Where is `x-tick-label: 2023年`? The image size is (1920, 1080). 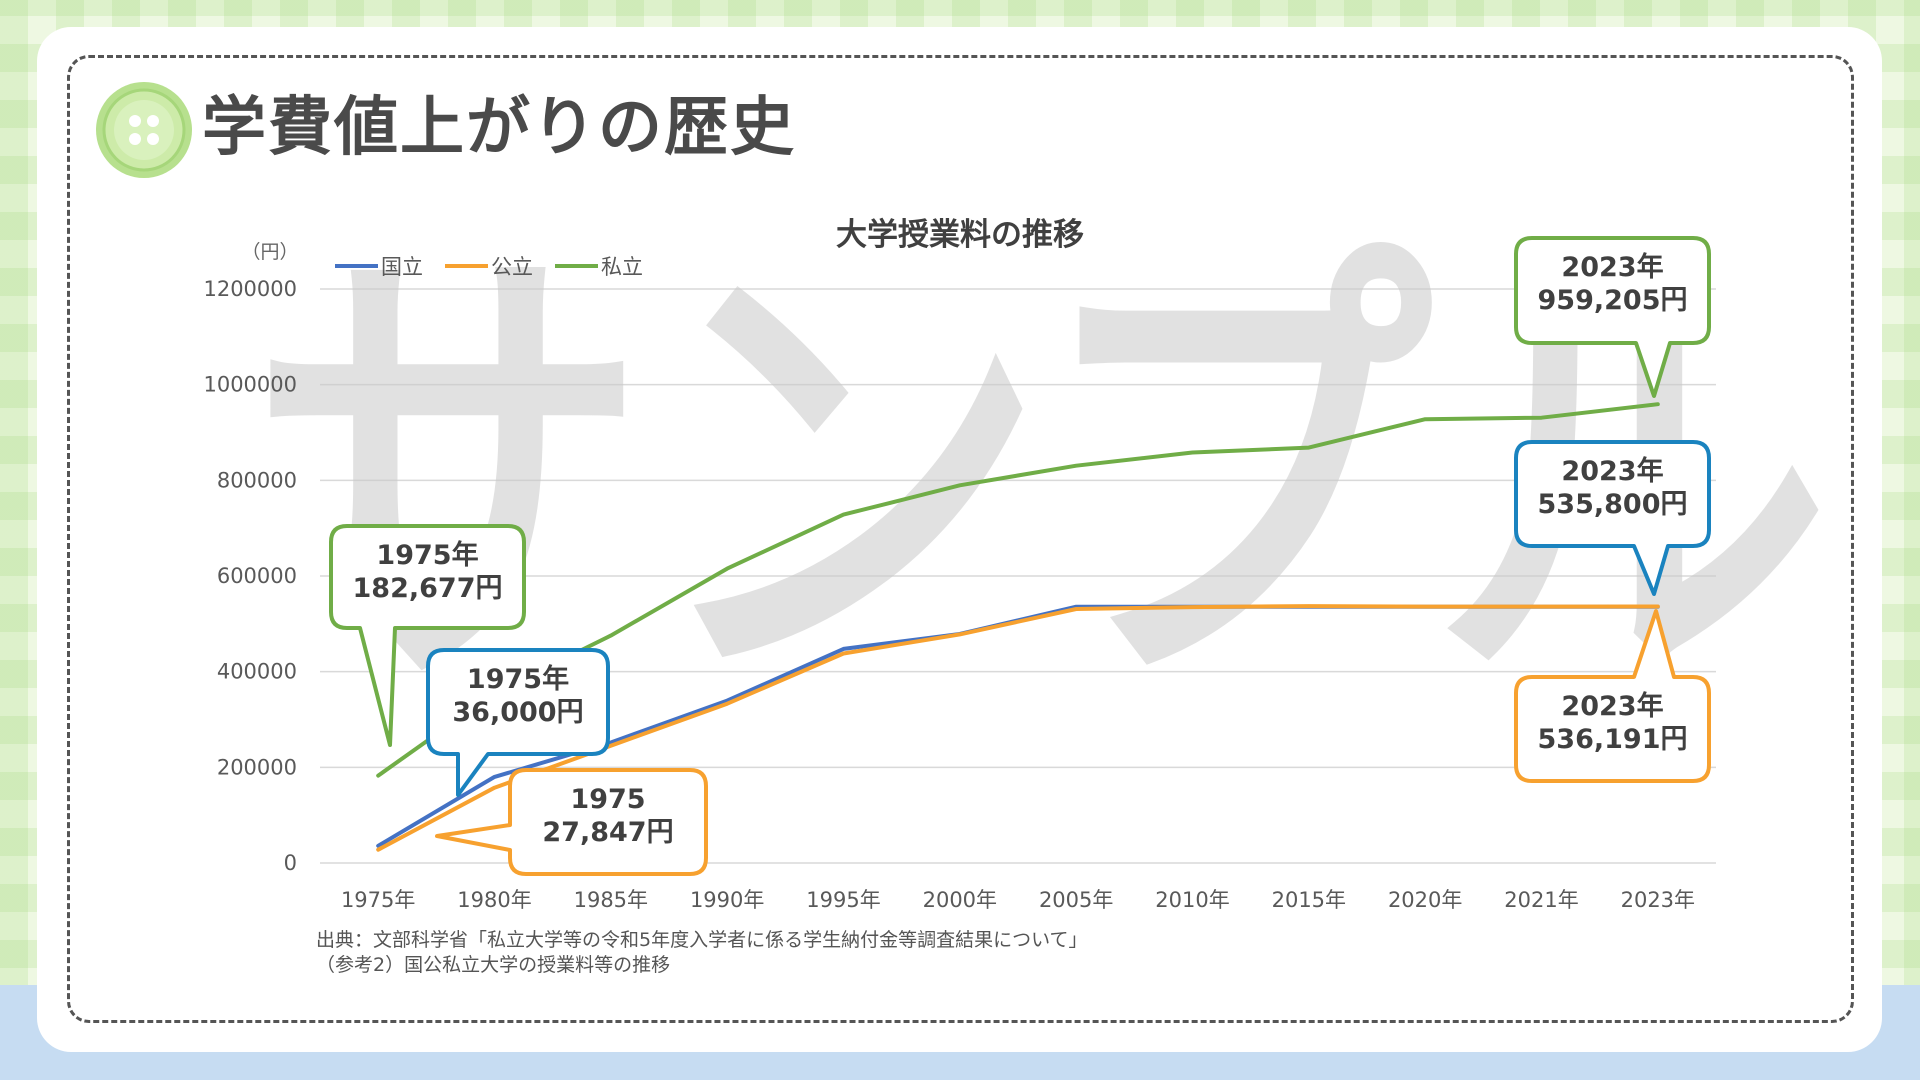 x-tick-label: 2023年 is located at coordinates (1658, 900).